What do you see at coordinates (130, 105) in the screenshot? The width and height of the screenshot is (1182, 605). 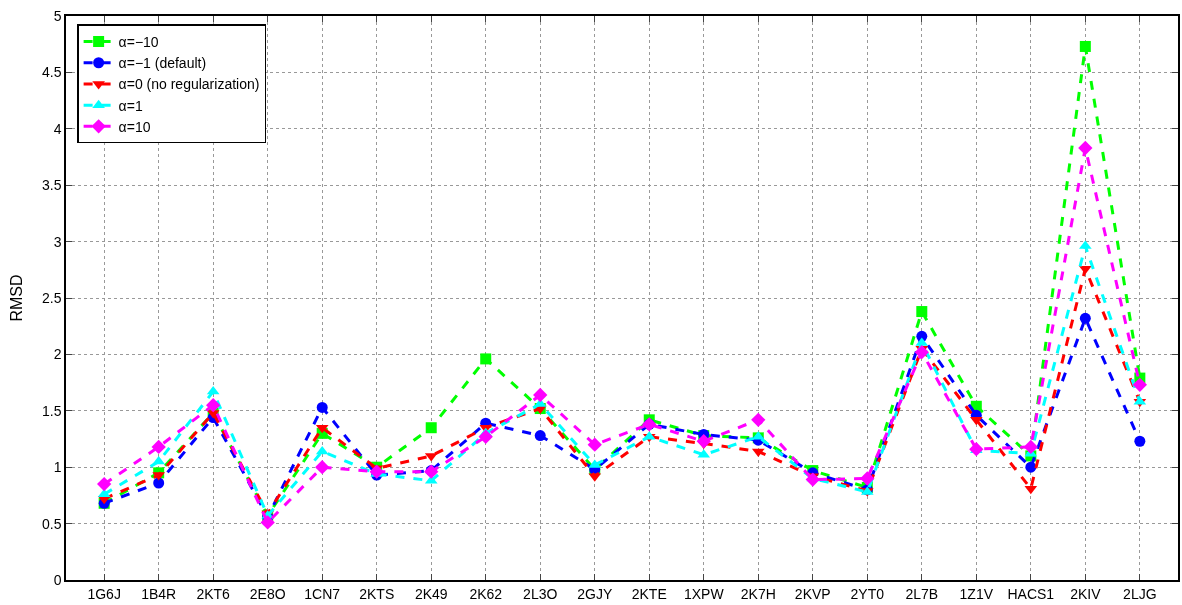 I see `legend-label: α=1` at bounding box center [130, 105].